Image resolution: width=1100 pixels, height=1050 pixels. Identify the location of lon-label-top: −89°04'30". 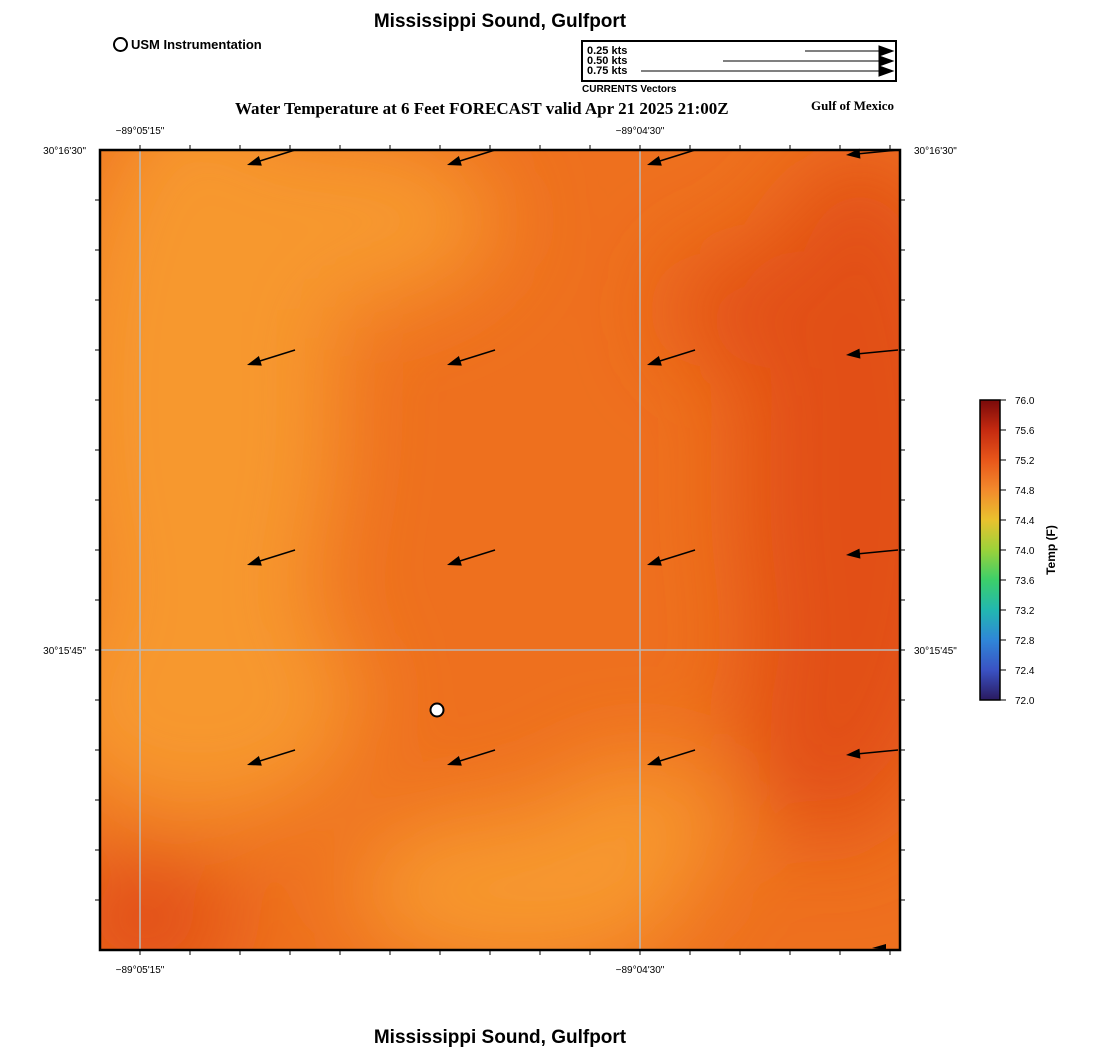
(640, 131).